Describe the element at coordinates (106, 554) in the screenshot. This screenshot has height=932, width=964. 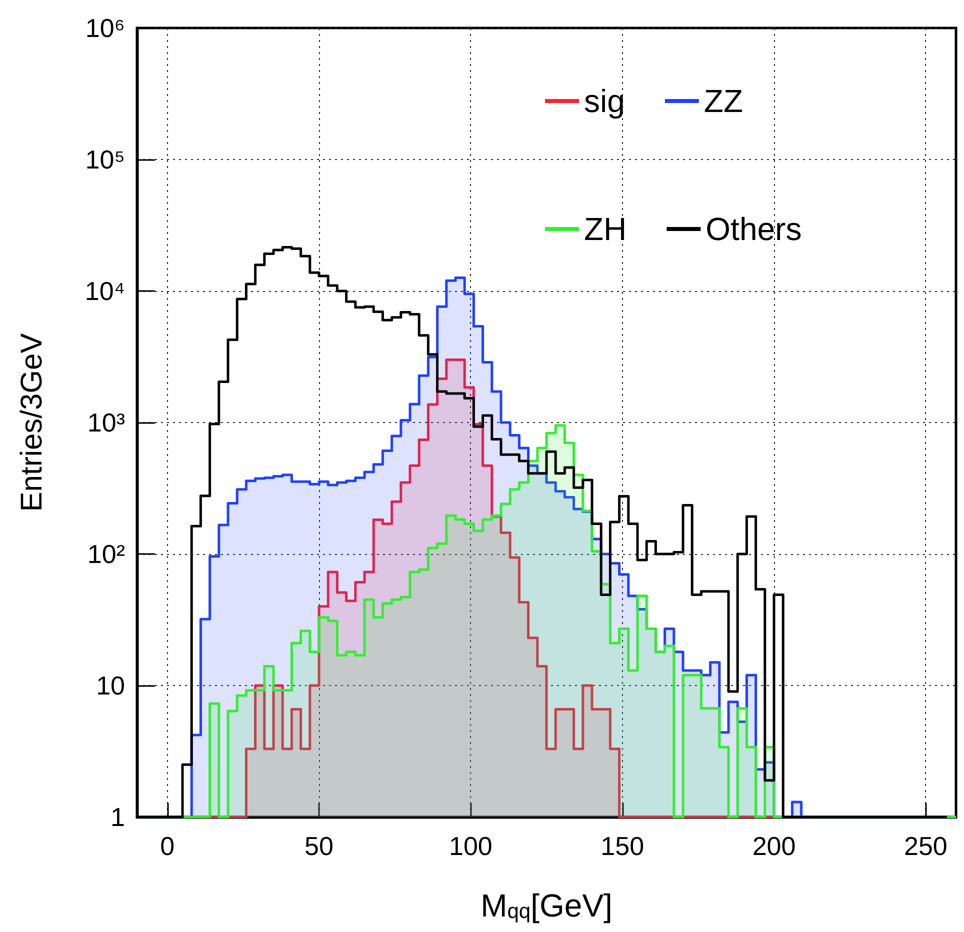
I see `y-tick-label: 10²` at that location.